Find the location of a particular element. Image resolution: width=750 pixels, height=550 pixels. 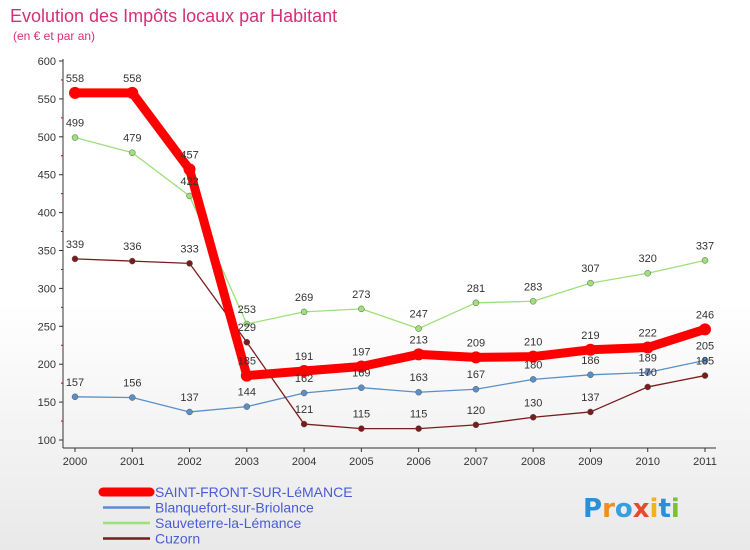

data-label-saint-front-sur-l-mance: 246 is located at coordinates (705, 315).